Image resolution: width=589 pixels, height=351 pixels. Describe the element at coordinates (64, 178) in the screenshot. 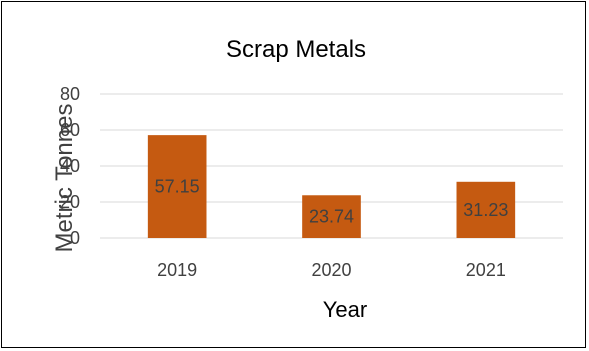

I see `y-axis-title: Metric Tonnes` at that location.